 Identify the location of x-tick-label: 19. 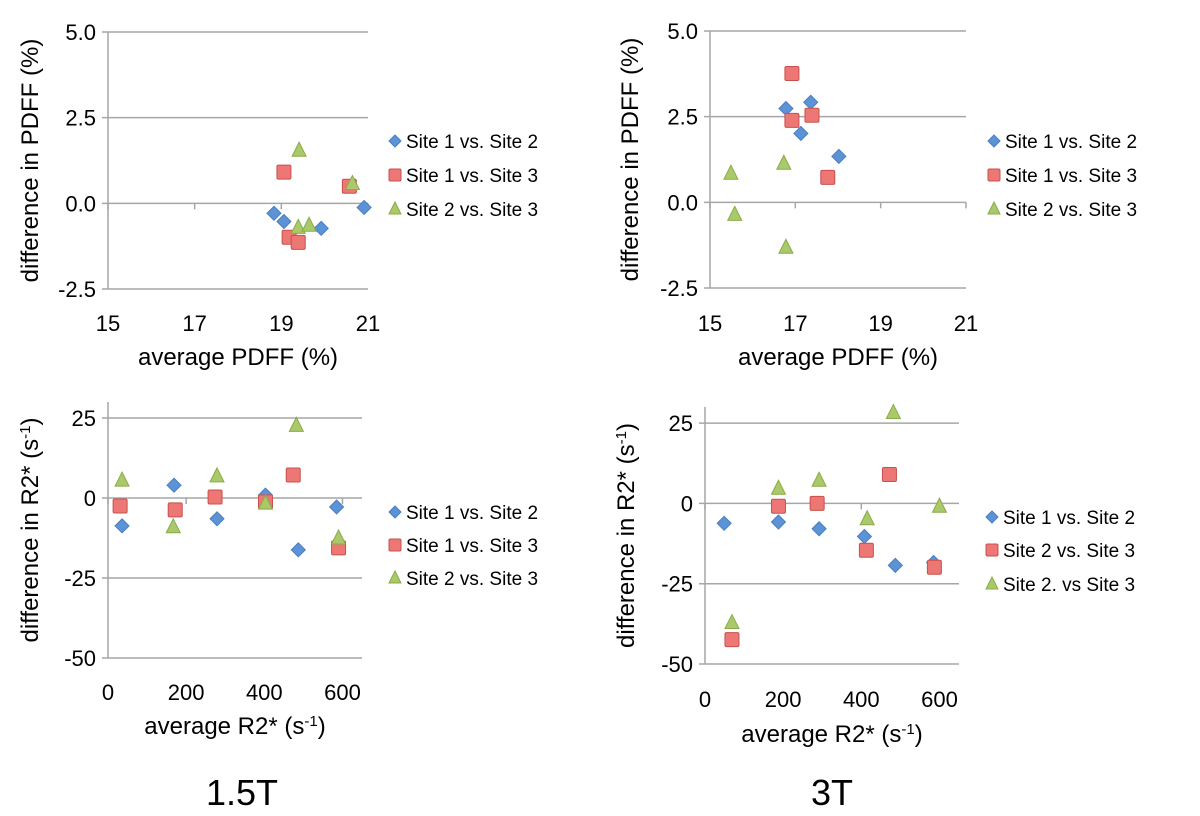
(281, 323).